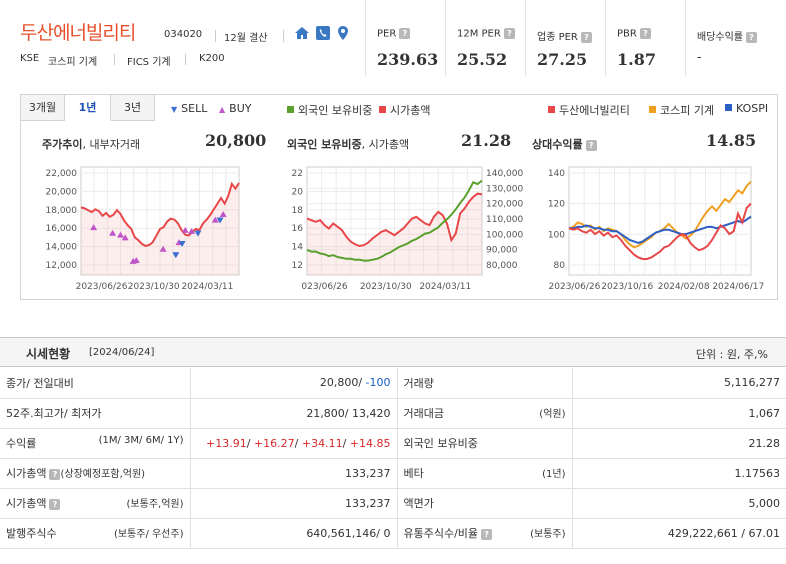  Describe the element at coordinates (324, 144) in the screenshot. I see `chart-title: 외국인 보유비중` at that location.